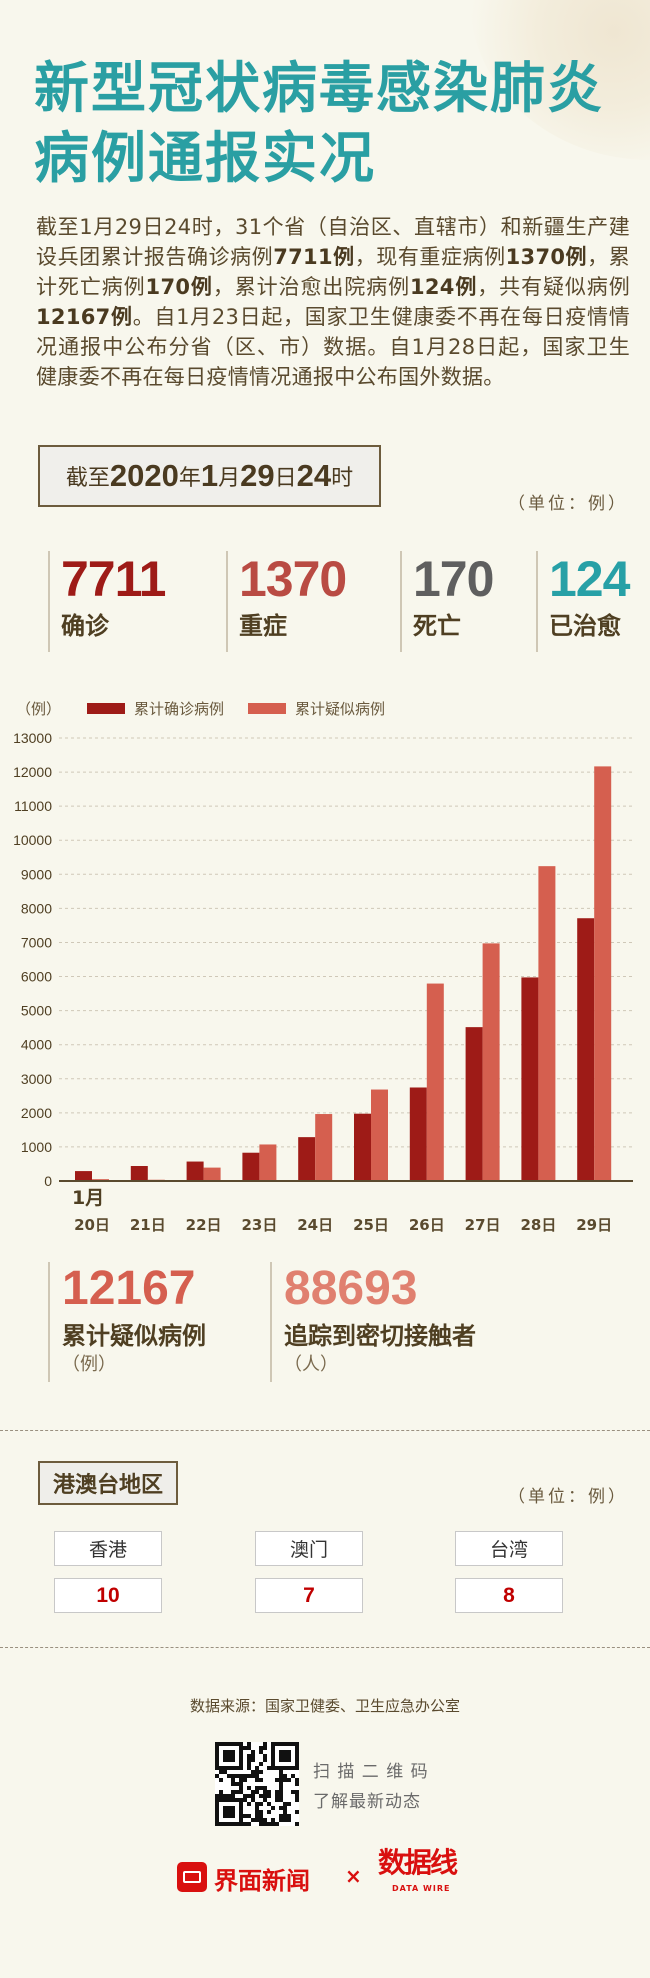  What do you see at coordinates (48, 1181) in the screenshot?
I see `y-tick-label: 0` at bounding box center [48, 1181].